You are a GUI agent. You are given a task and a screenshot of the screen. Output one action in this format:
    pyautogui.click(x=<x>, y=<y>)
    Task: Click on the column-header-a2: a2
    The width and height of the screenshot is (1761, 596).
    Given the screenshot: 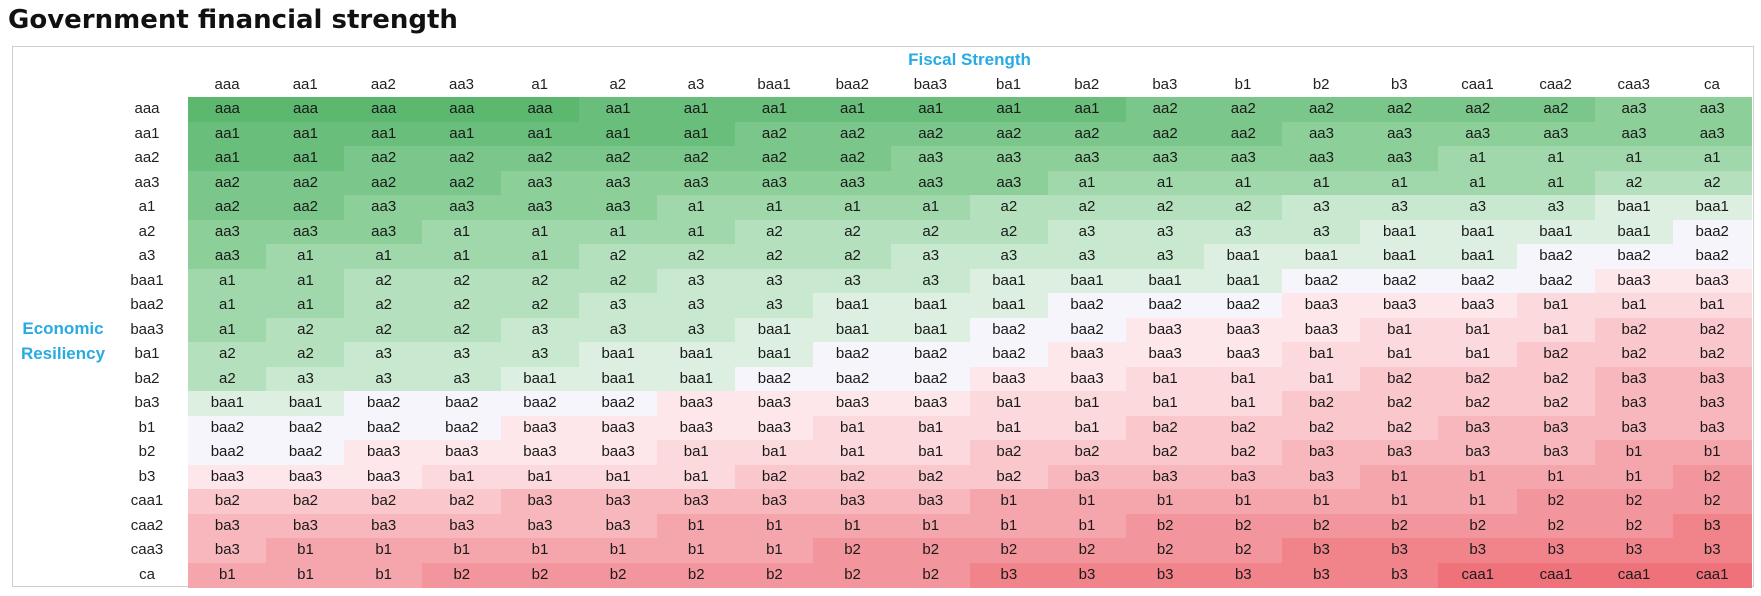 What is the action you would take?
    pyautogui.click(x=618, y=84)
    